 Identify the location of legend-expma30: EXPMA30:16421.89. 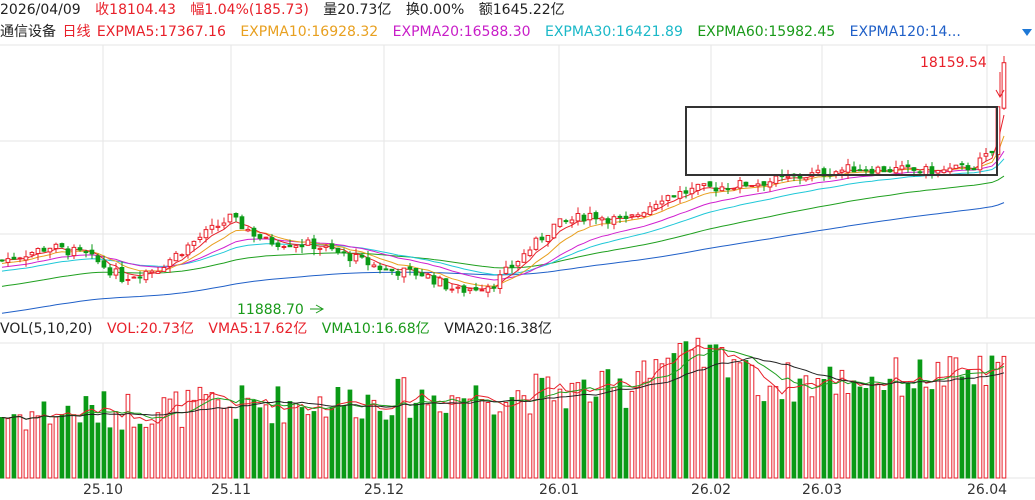
(613, 32).